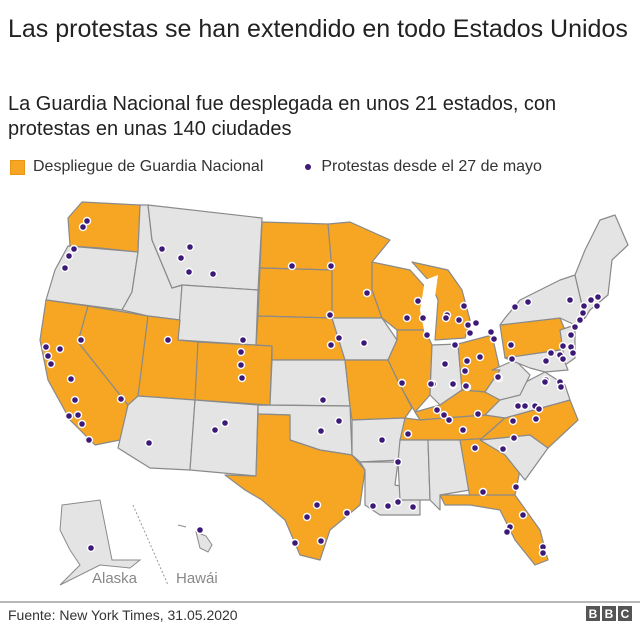  I want to click on legend-protest-label: Protestas desde el 27 de mayo, so click(431, 166).